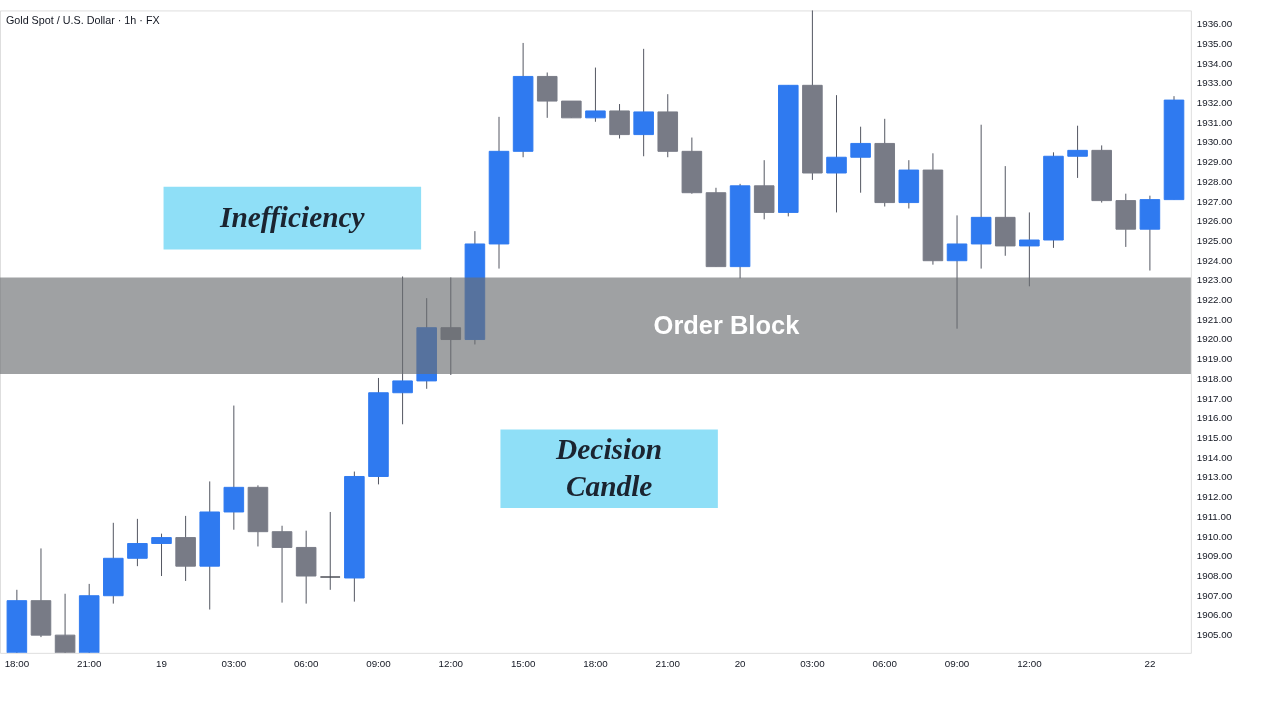 This screenshot has width=1280, height=720. I want to click on y-tick-label: 1928.00, so click(1214, 181).